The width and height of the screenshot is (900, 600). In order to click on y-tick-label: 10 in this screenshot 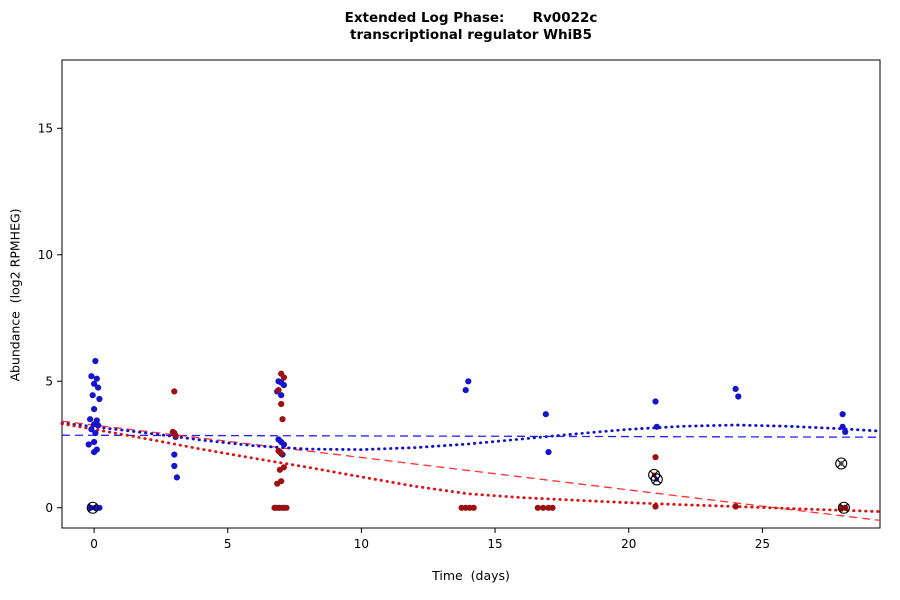, I will do `click(45, 255)`.